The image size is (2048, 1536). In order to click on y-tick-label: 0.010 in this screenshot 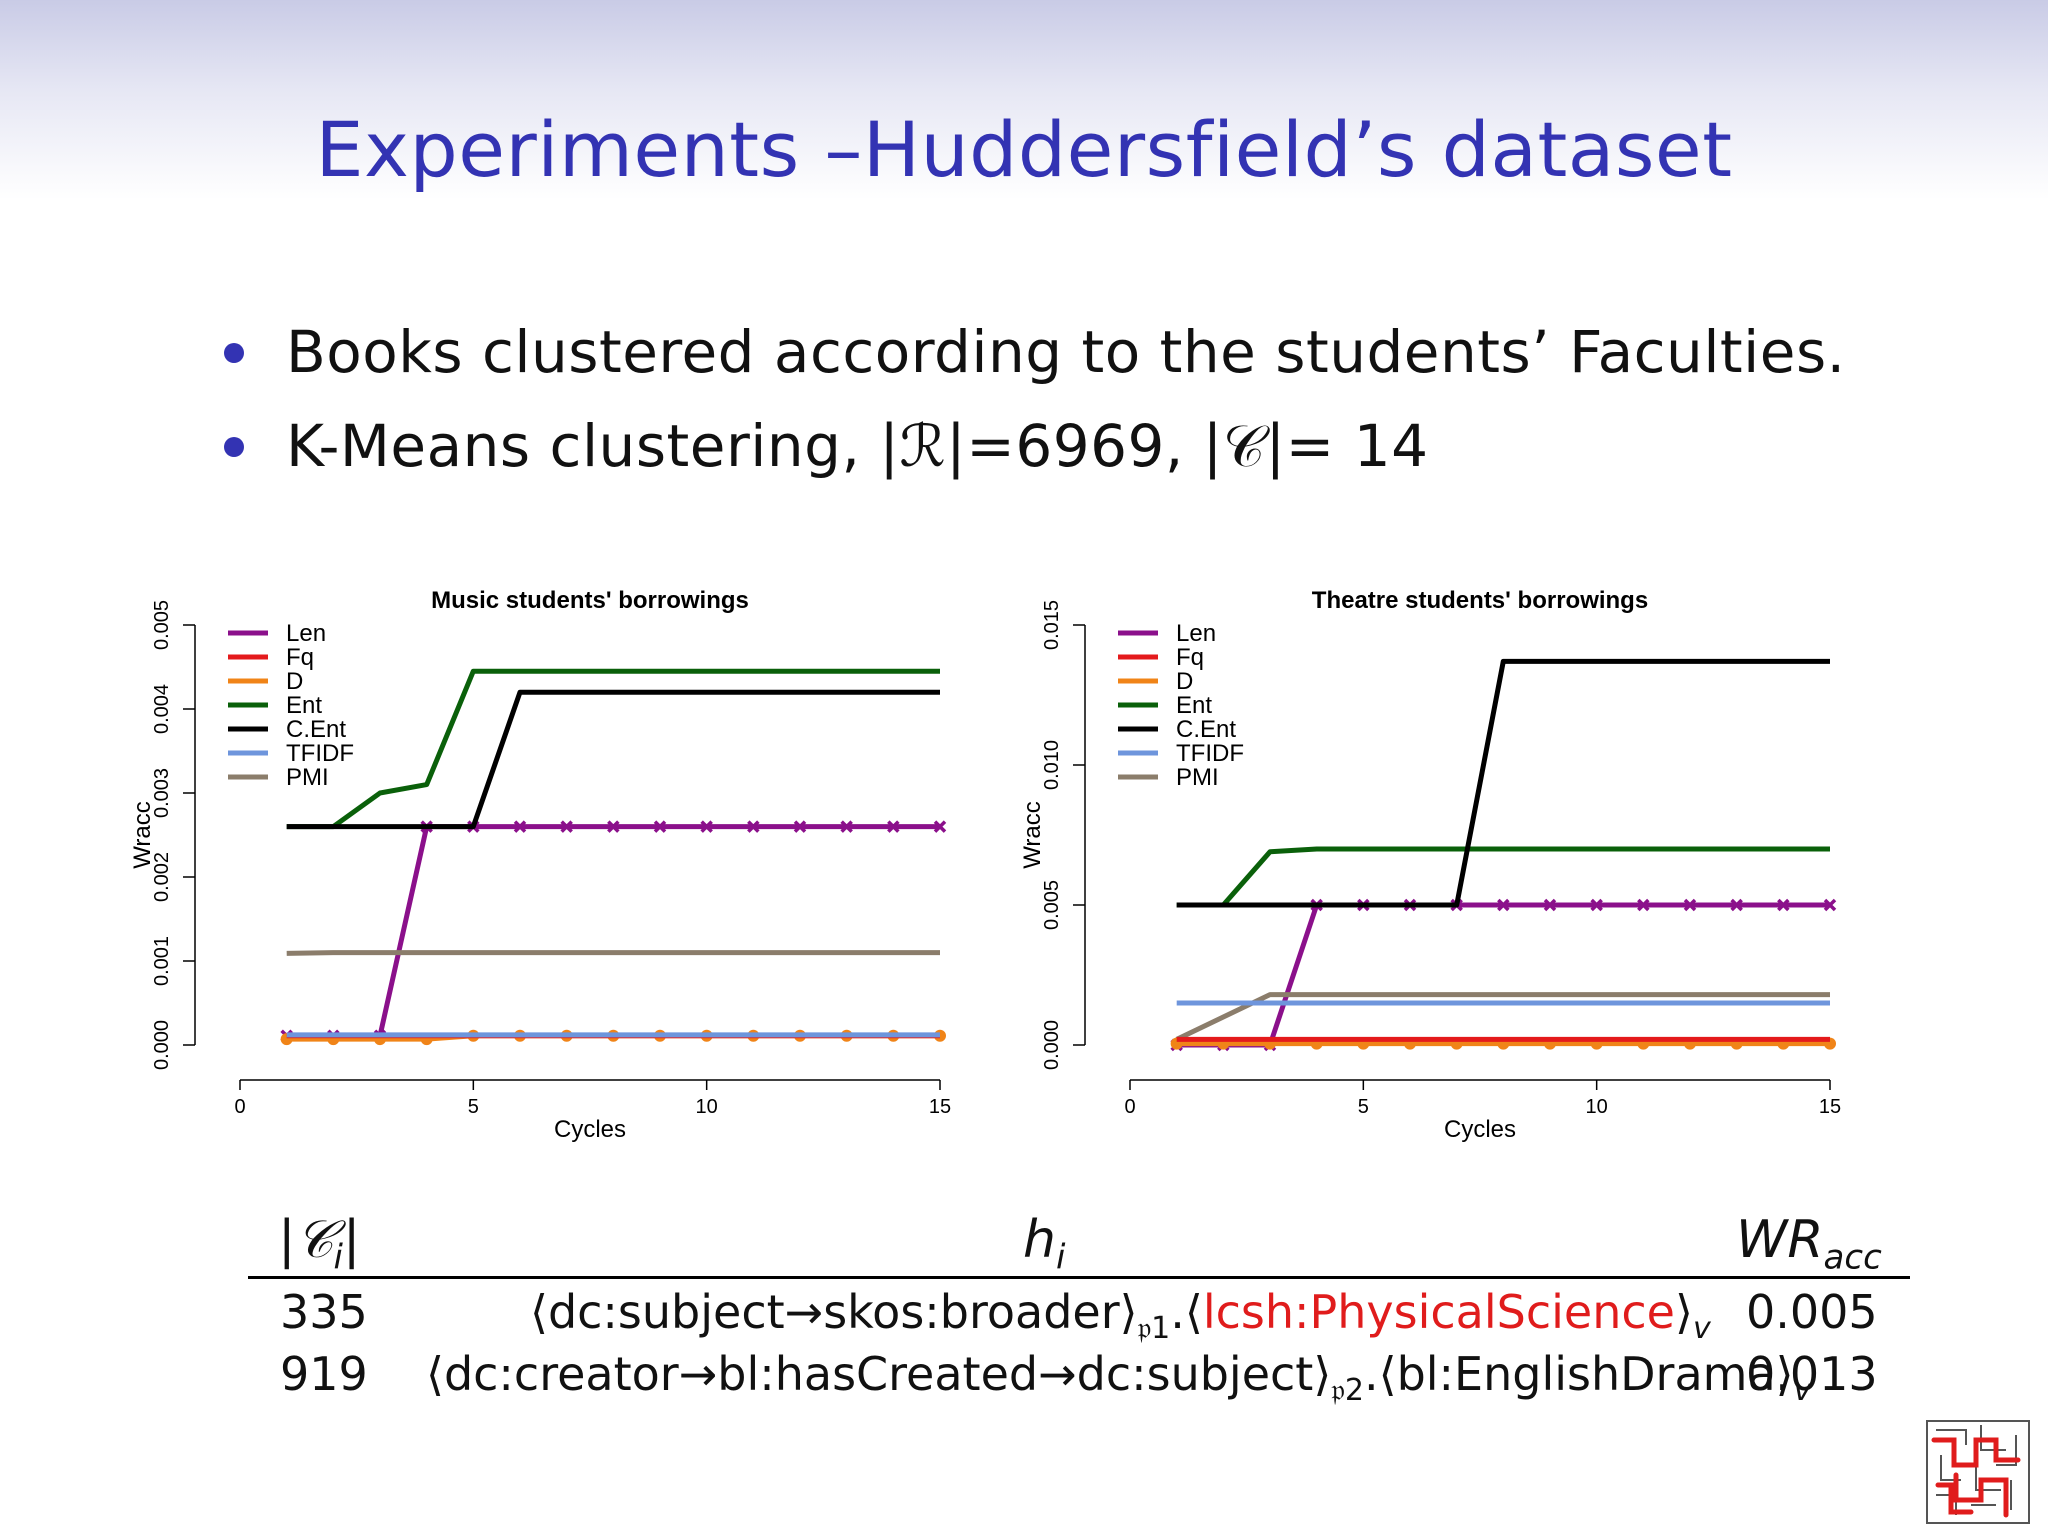, I will do `click(1052, 765)`.